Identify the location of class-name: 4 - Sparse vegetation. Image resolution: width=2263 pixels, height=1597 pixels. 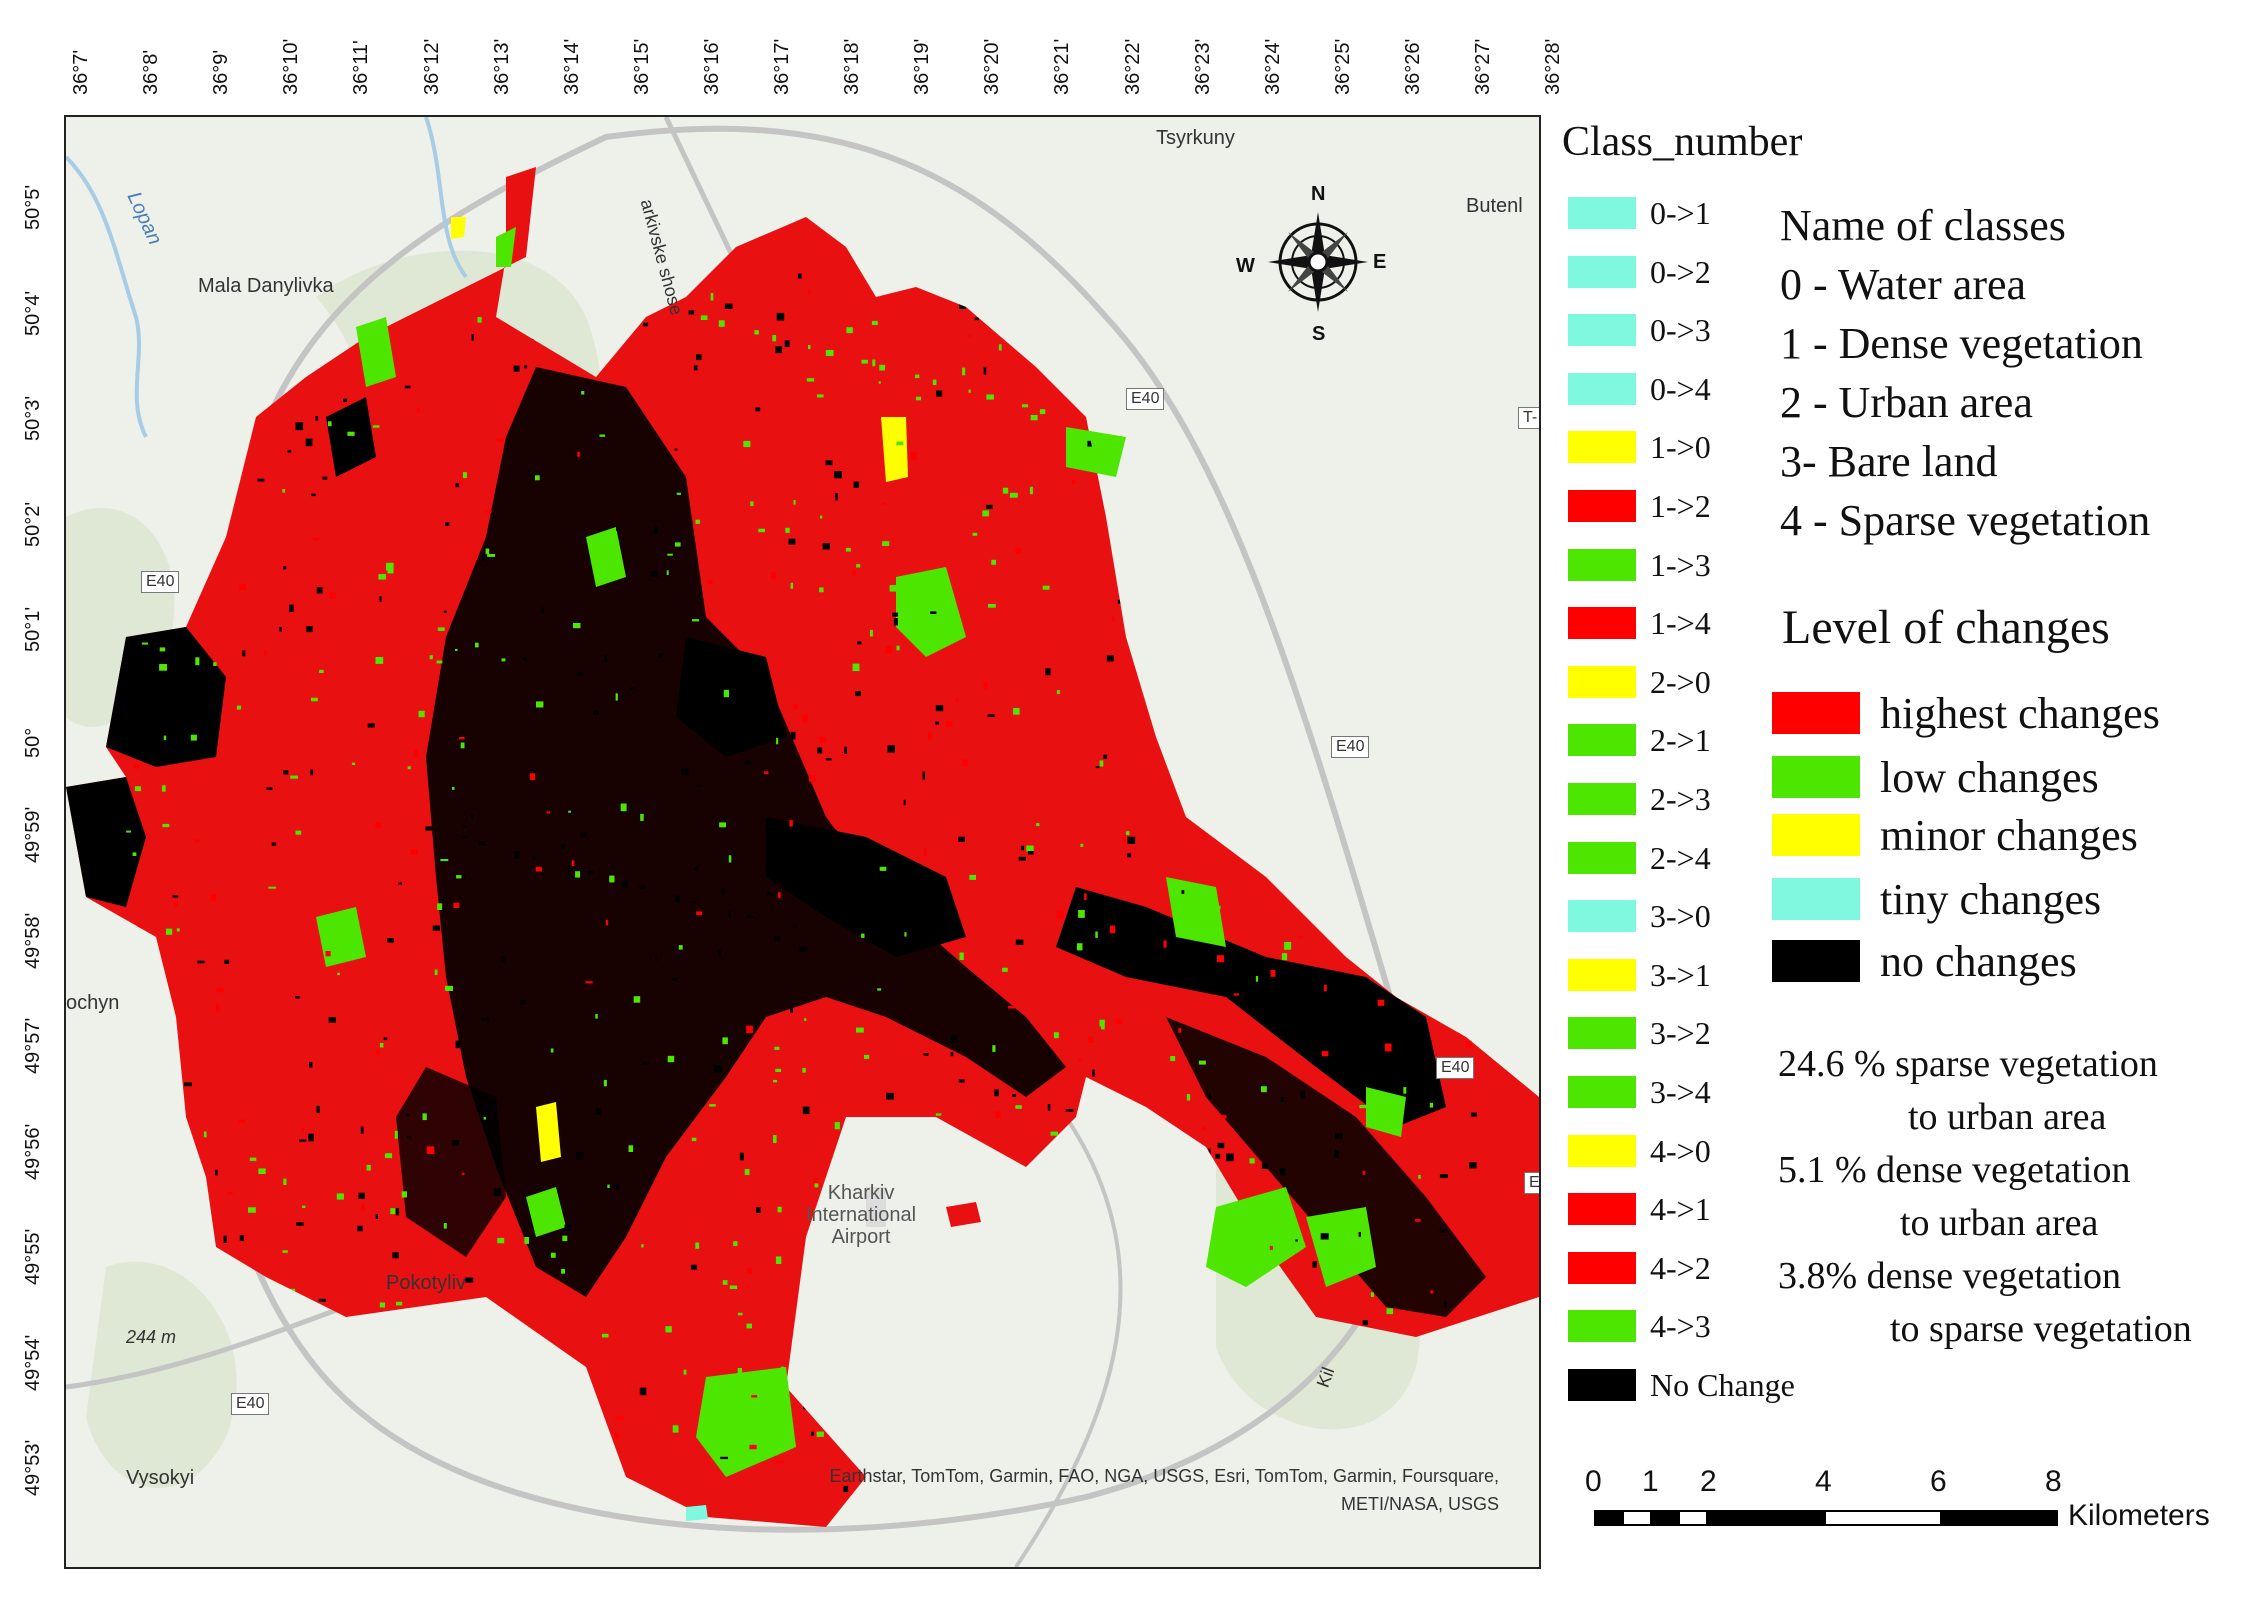
(1965, 520).